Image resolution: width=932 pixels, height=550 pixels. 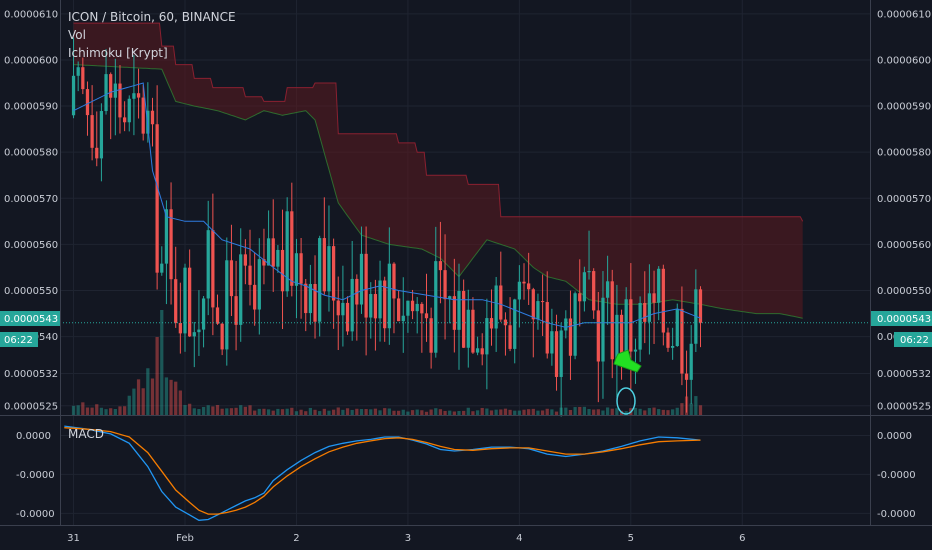 I want to click on macd-indicator-label: MACD, so click(x=86, y=434).